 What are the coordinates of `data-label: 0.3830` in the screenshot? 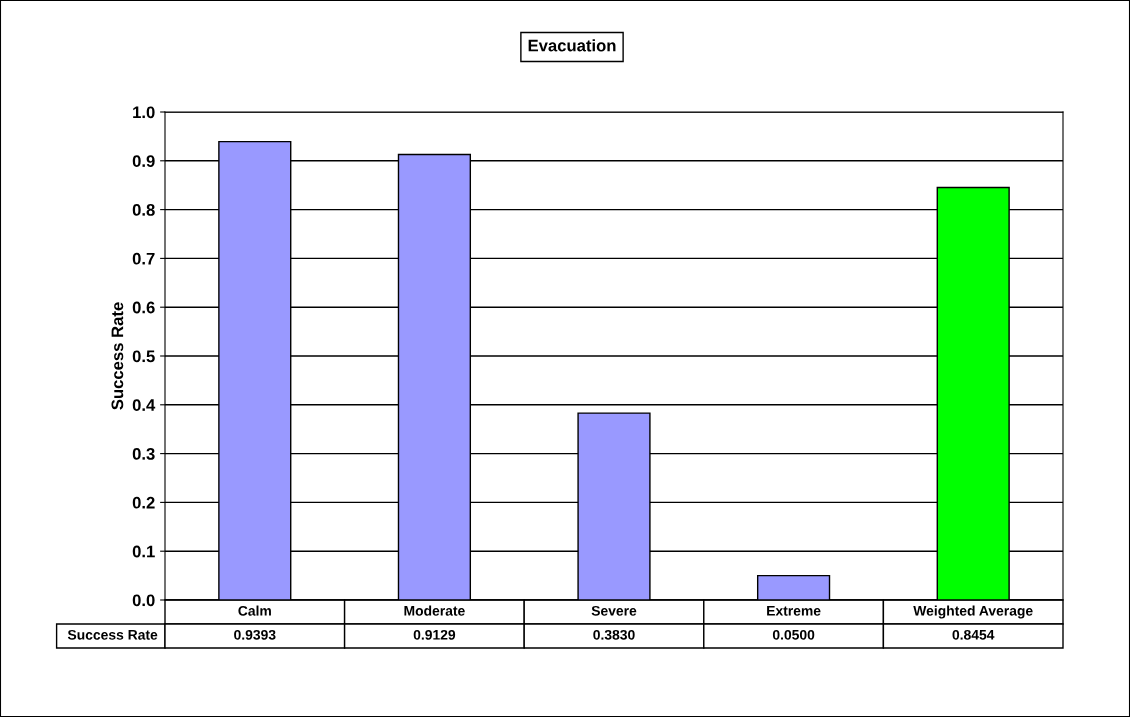 It's located at (614, 634).